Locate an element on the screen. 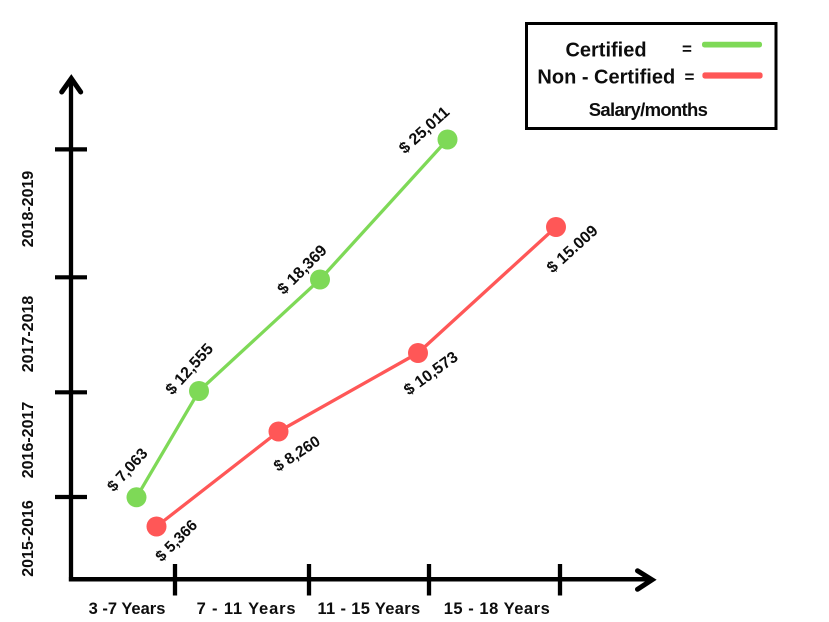  svg-text: 11 - 15 Years is located at coordinates (368, 609).